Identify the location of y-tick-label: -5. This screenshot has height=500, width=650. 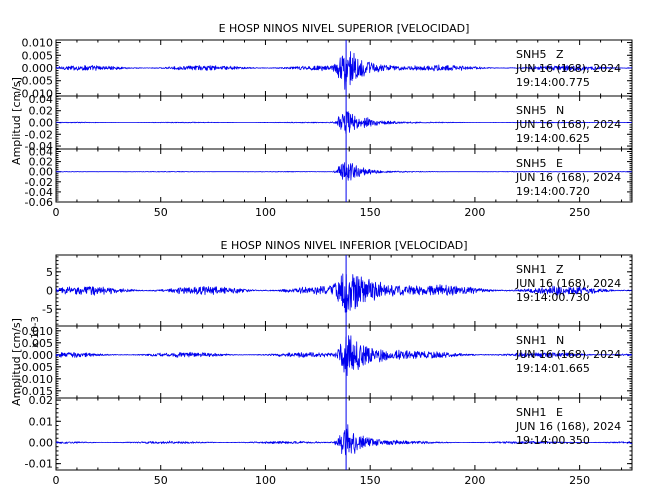
(47, 309).